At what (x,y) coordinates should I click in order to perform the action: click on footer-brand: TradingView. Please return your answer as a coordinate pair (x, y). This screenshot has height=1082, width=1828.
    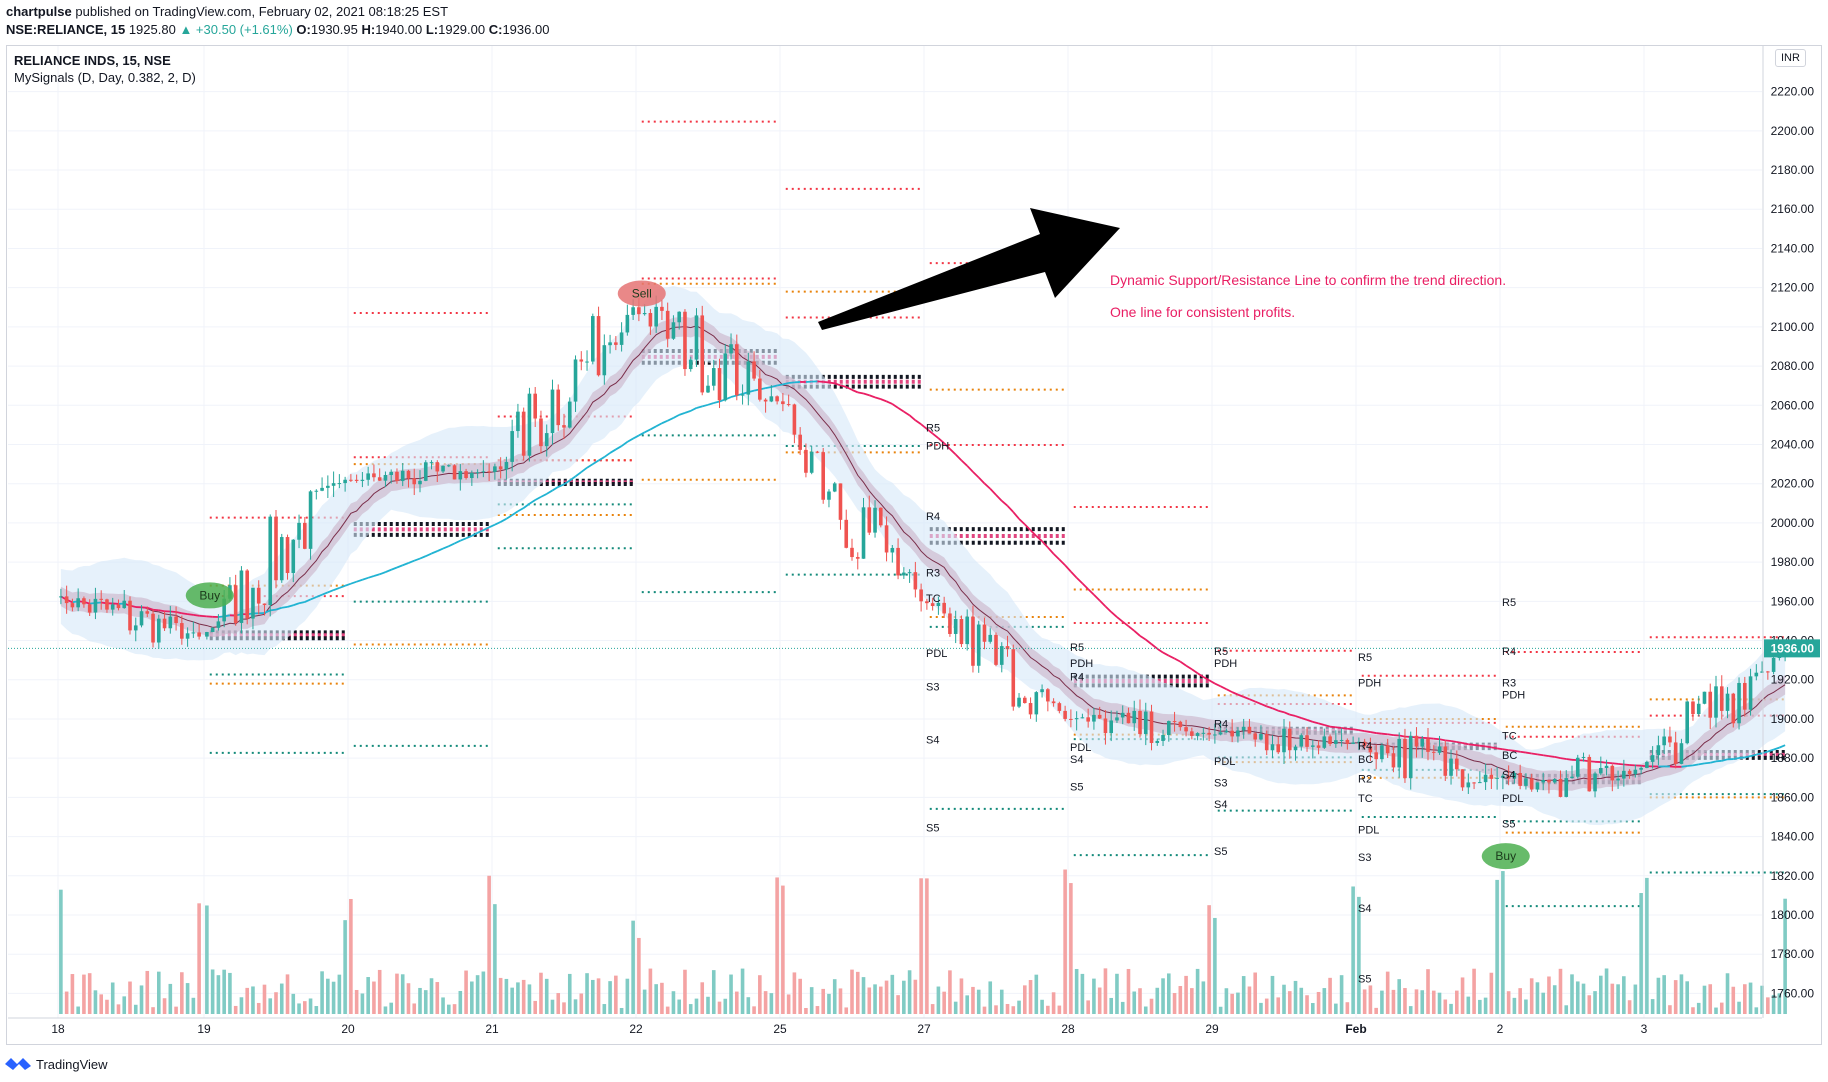
    Looking at the image, I should click on (72, 1064).